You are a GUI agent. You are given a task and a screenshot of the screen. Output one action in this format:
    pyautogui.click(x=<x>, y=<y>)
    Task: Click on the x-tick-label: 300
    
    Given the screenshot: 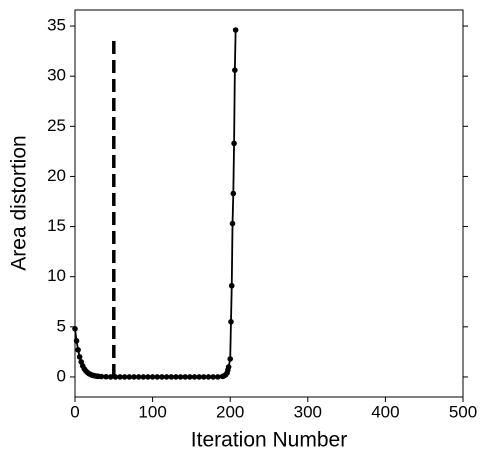 What is the action you would take?
    pyautogui.click(x=308, y=411)
    